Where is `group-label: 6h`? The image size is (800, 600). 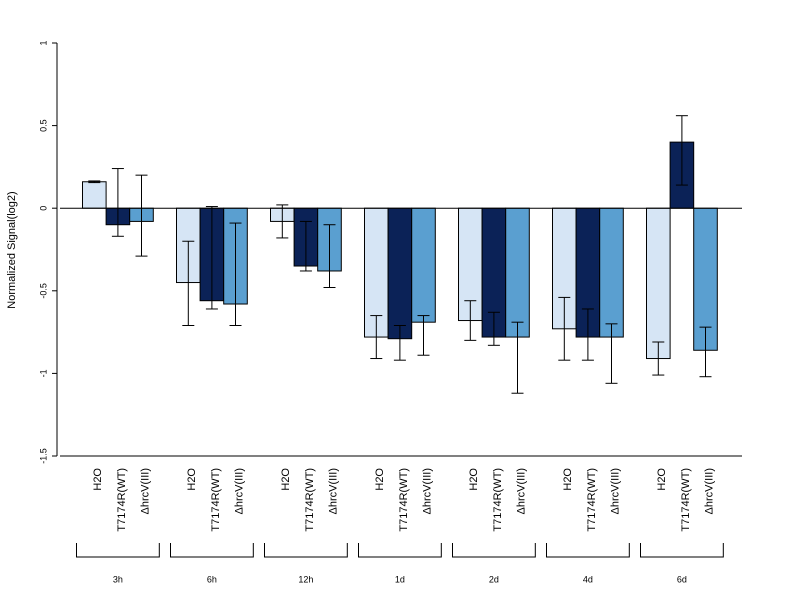 group-label: 6h is located at coordinates (212, 579).